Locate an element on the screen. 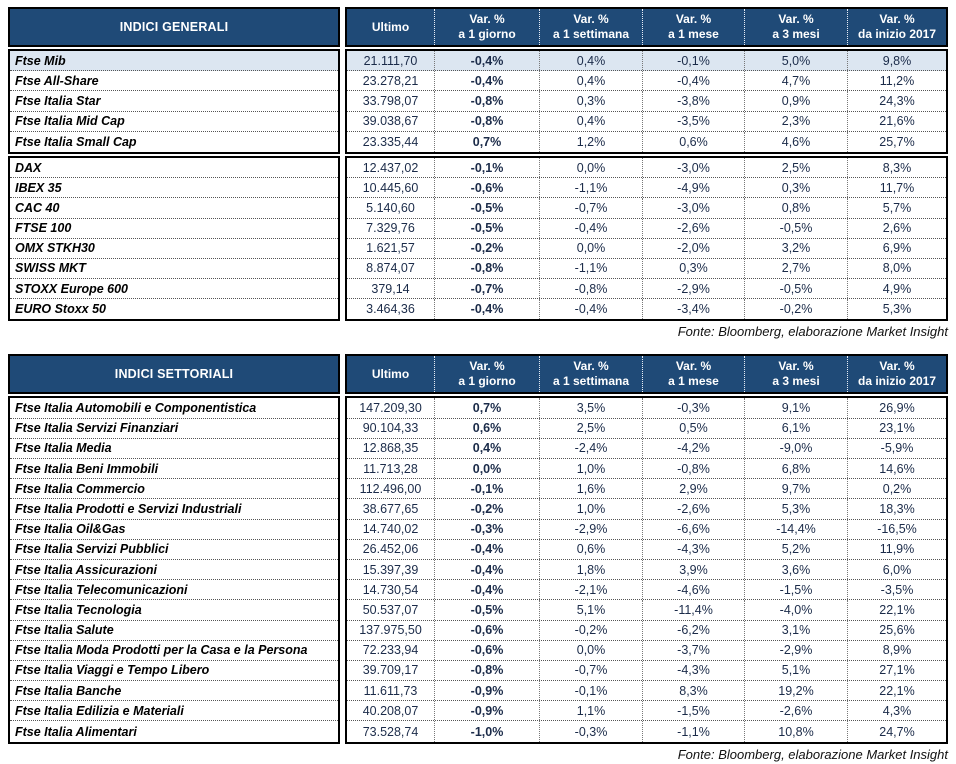 The height and width of the screenshot is (764, 956). value-cell: 9,1% is located at coordinates (795, 408).